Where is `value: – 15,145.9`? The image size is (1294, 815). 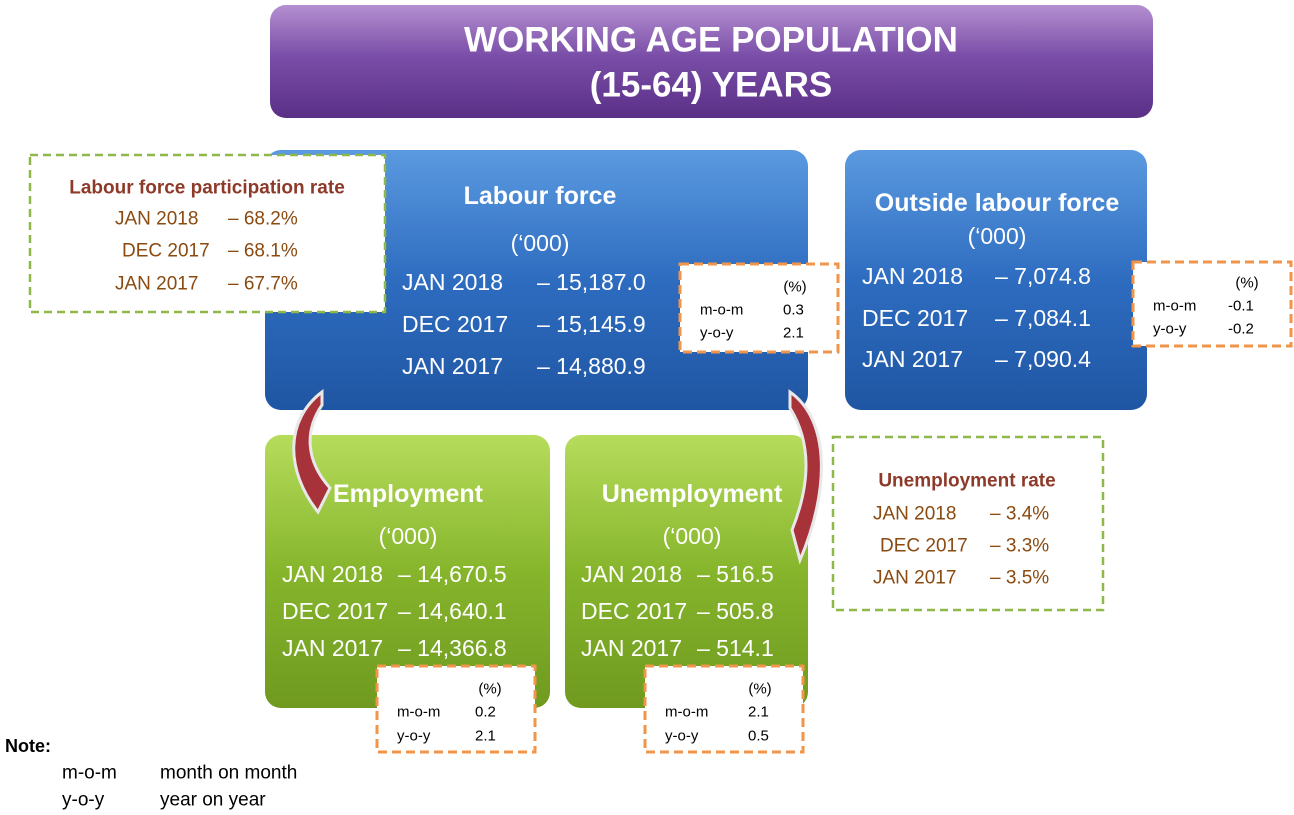 value: – 15,145.9 is located at coordinates (591, 324).